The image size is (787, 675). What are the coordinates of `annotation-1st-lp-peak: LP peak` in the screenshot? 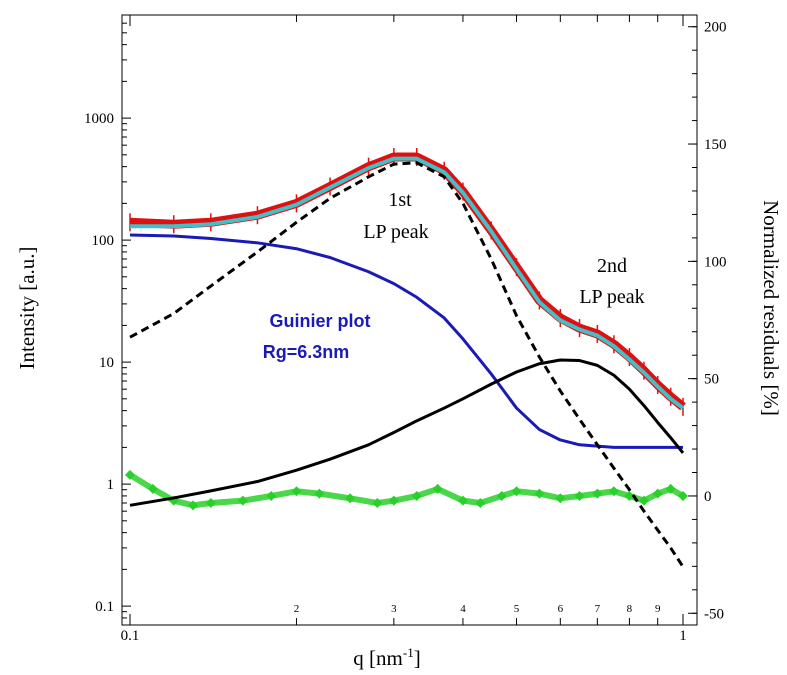 It's located at (395, 232).